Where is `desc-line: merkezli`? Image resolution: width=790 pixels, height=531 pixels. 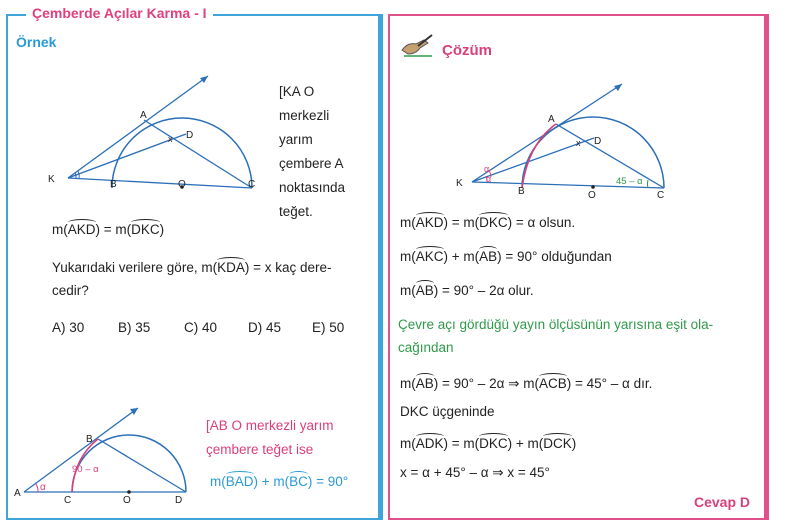 desc-line: merkezli is located at coordinates (304, 115).